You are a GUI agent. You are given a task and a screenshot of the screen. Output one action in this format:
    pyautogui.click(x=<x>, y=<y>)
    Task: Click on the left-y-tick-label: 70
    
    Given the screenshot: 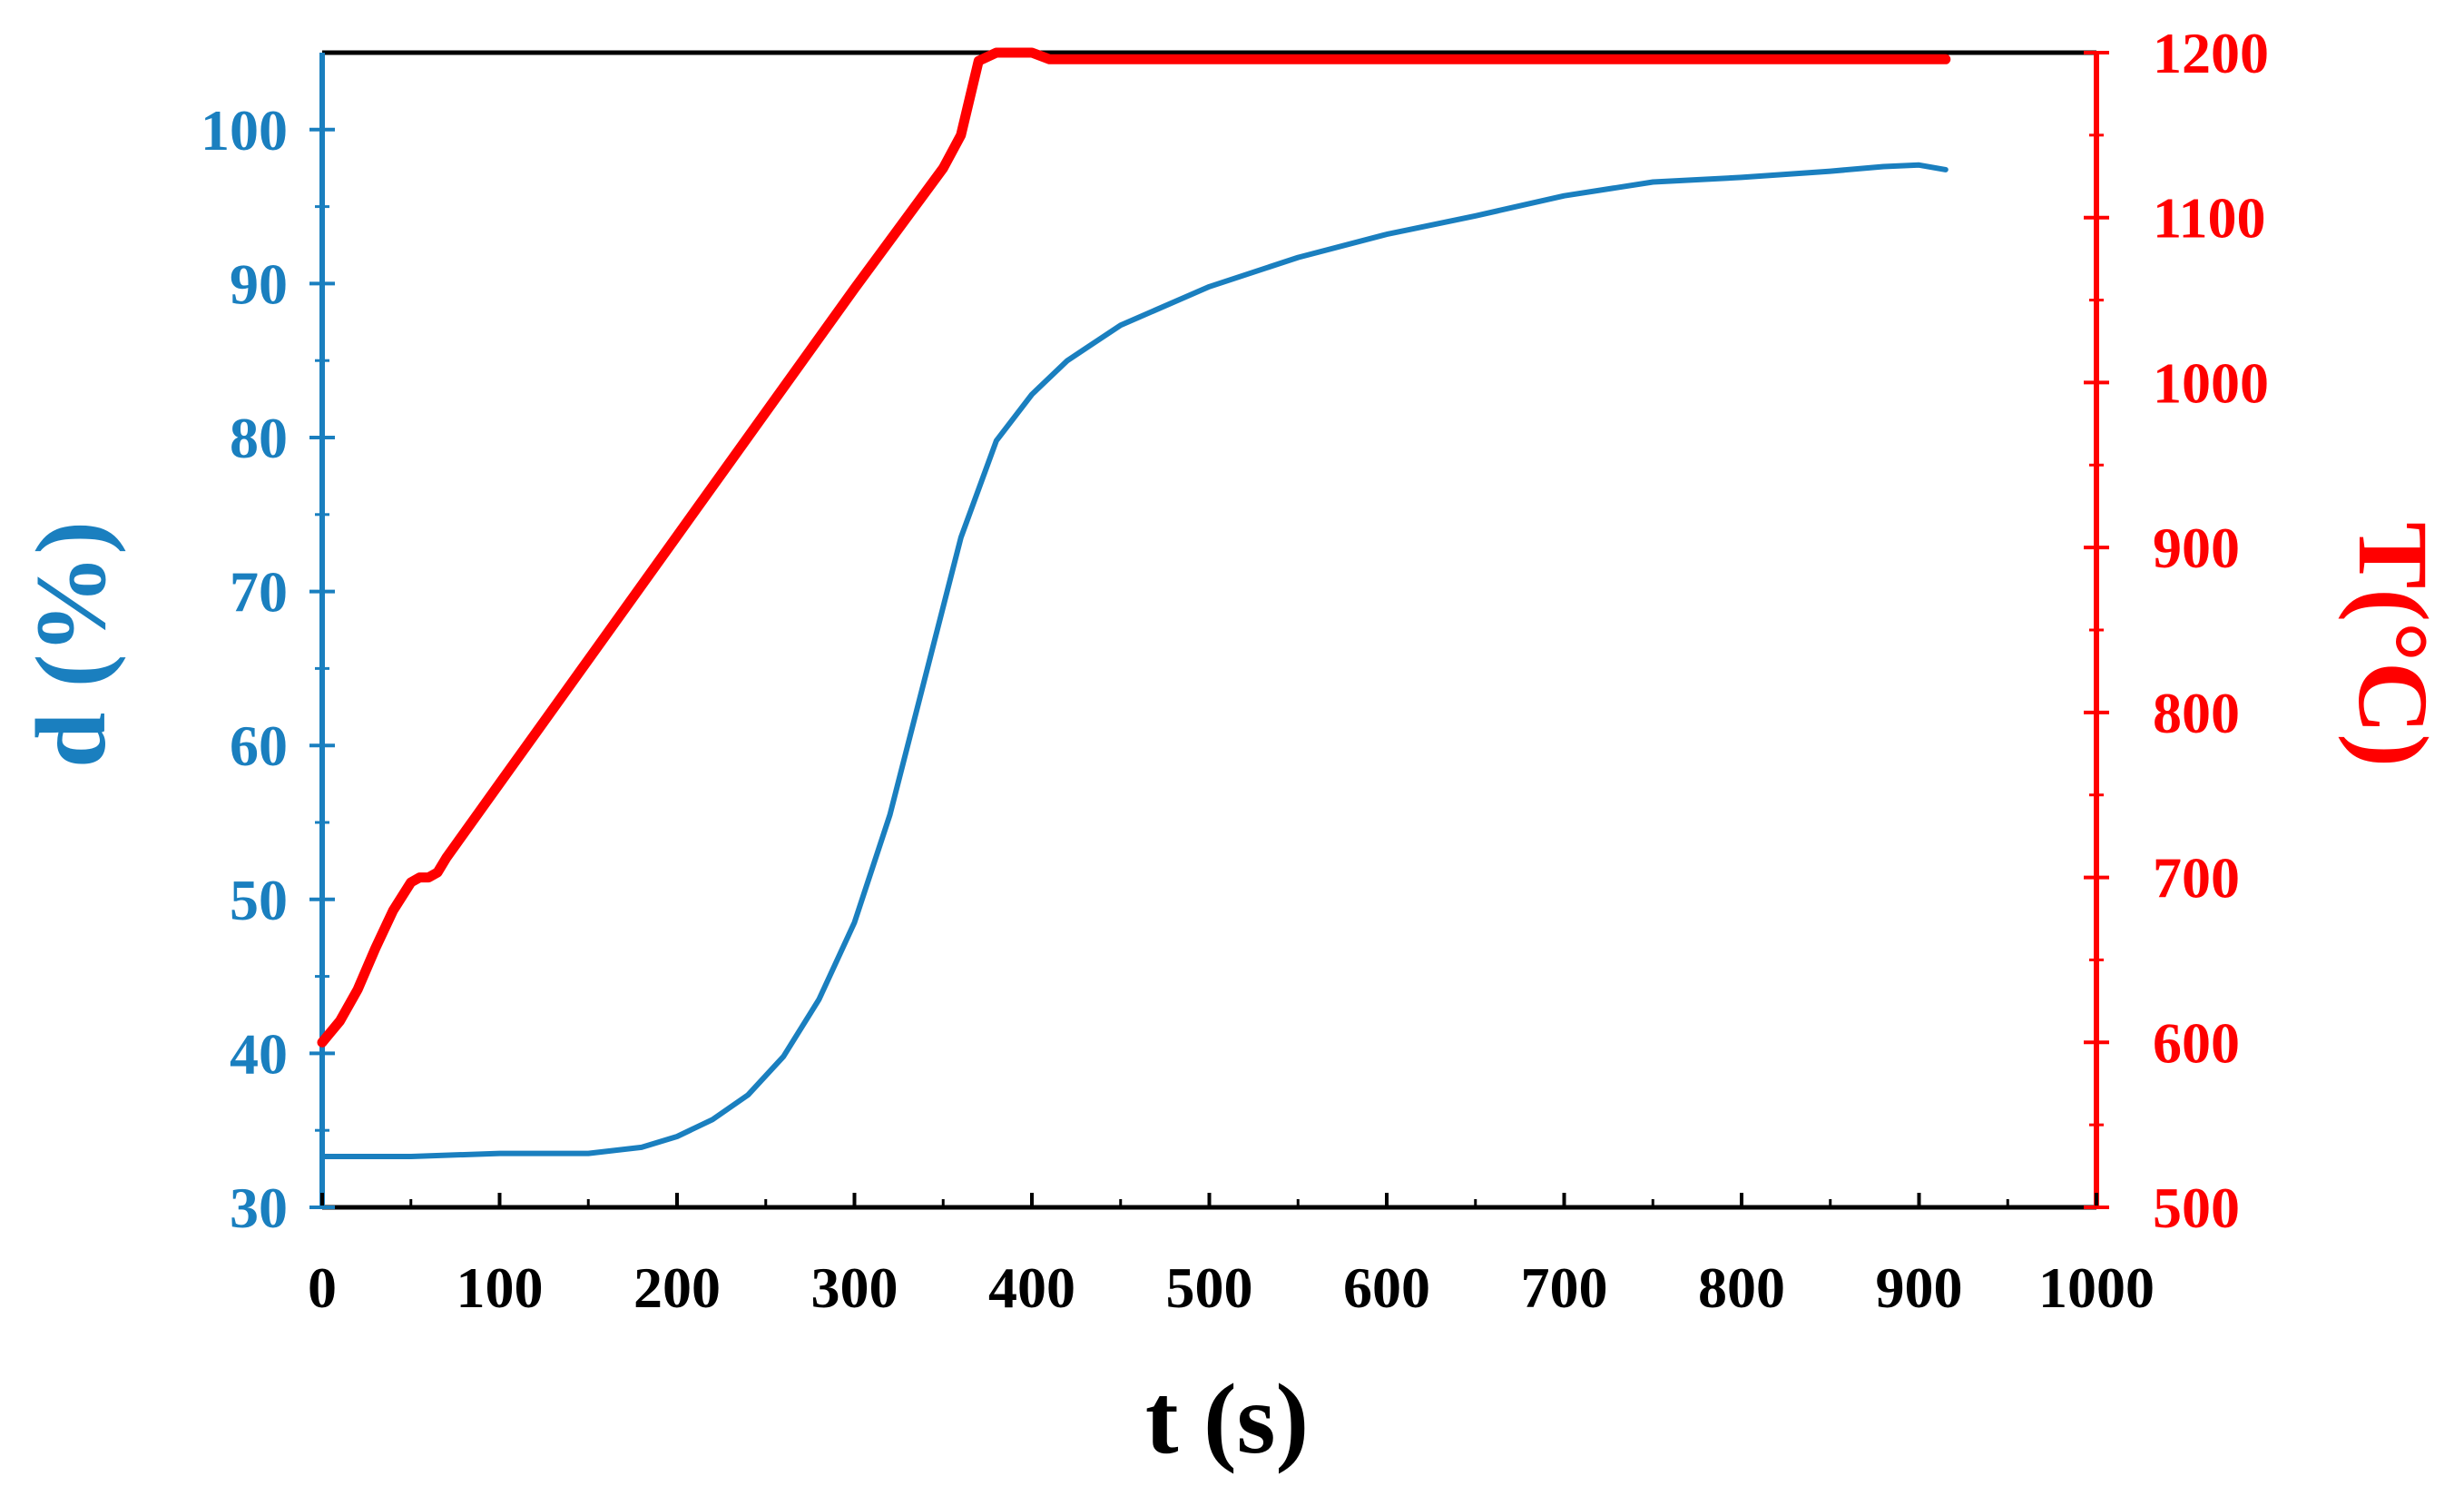 What is the action you would take?
    pyautogui.click(x=259, y=592)
    